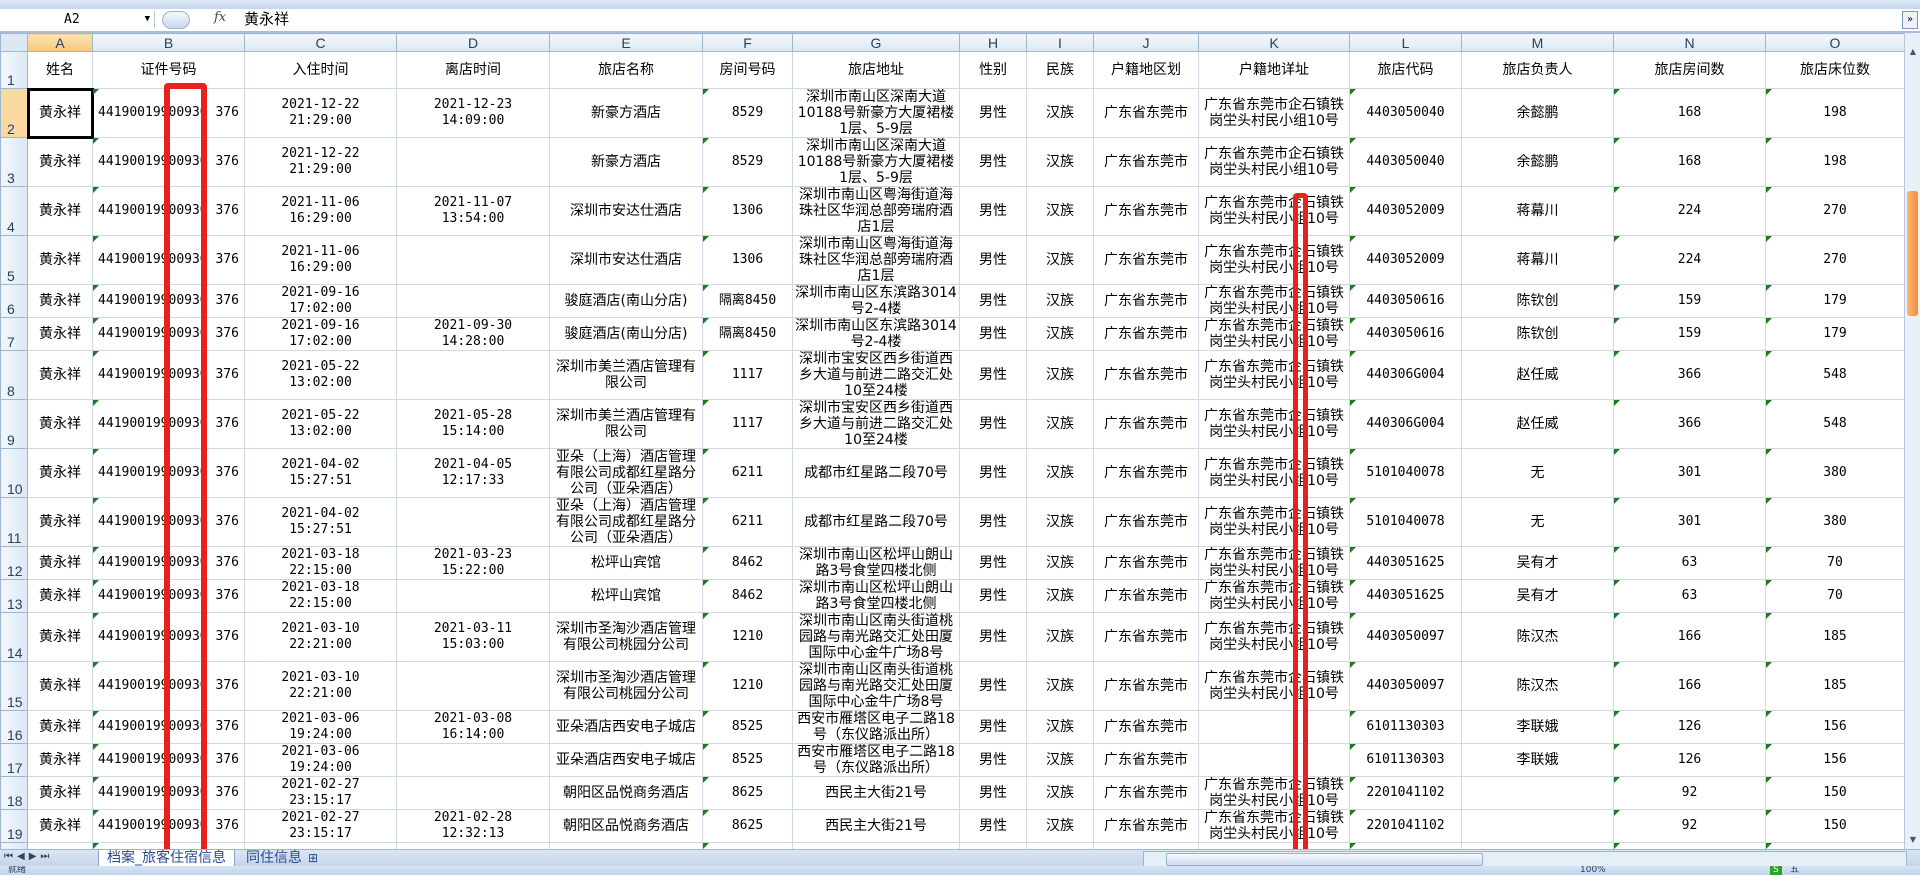 The height and width of the screenshot is (875, 1920). Describe the element at coordinates (1689, 162) in the screenshot. I see `cell-n: 168` at that location.